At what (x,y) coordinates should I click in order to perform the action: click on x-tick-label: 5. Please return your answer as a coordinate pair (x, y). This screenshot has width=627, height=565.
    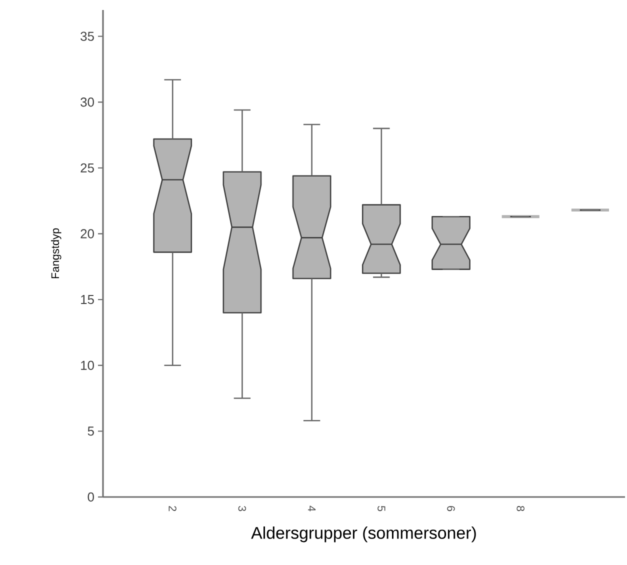
    Looking at the image, I should click on (382, 509).